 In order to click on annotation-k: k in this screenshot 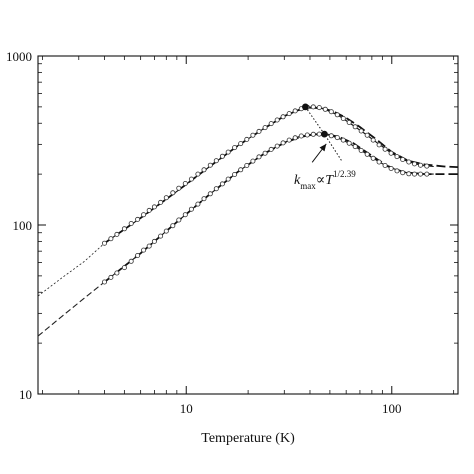, I will do `click(297, 180)`.